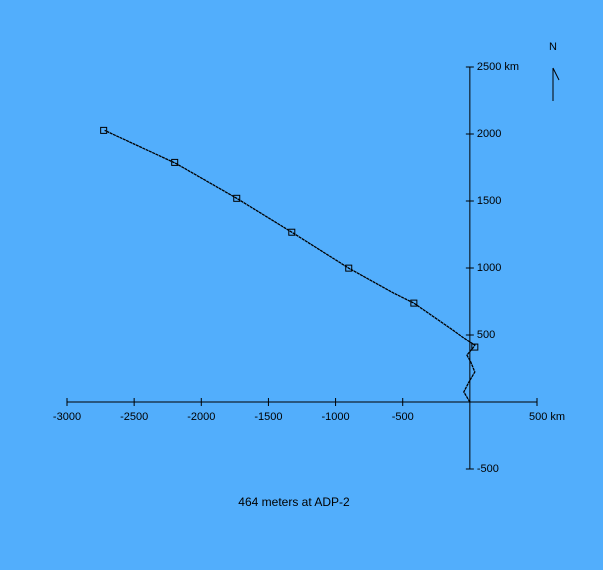 The height and width of the screenshot is (570, 603). I want to click on y-tick-label: 2500 km, so click(498, 67).